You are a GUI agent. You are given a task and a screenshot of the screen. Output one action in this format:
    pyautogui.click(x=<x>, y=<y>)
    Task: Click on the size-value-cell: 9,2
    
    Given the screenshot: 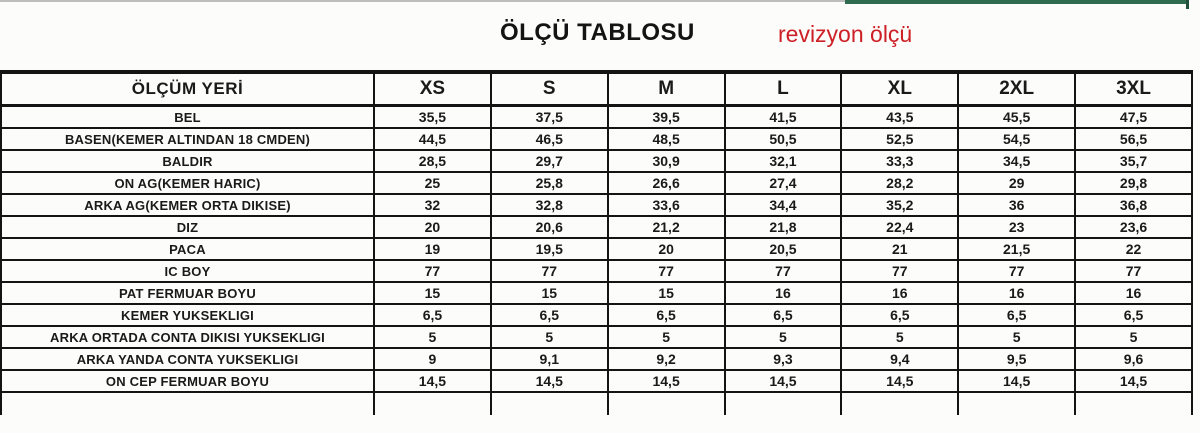 What is the action you would take?
    pyautogui.click(x=666, y=359)
    